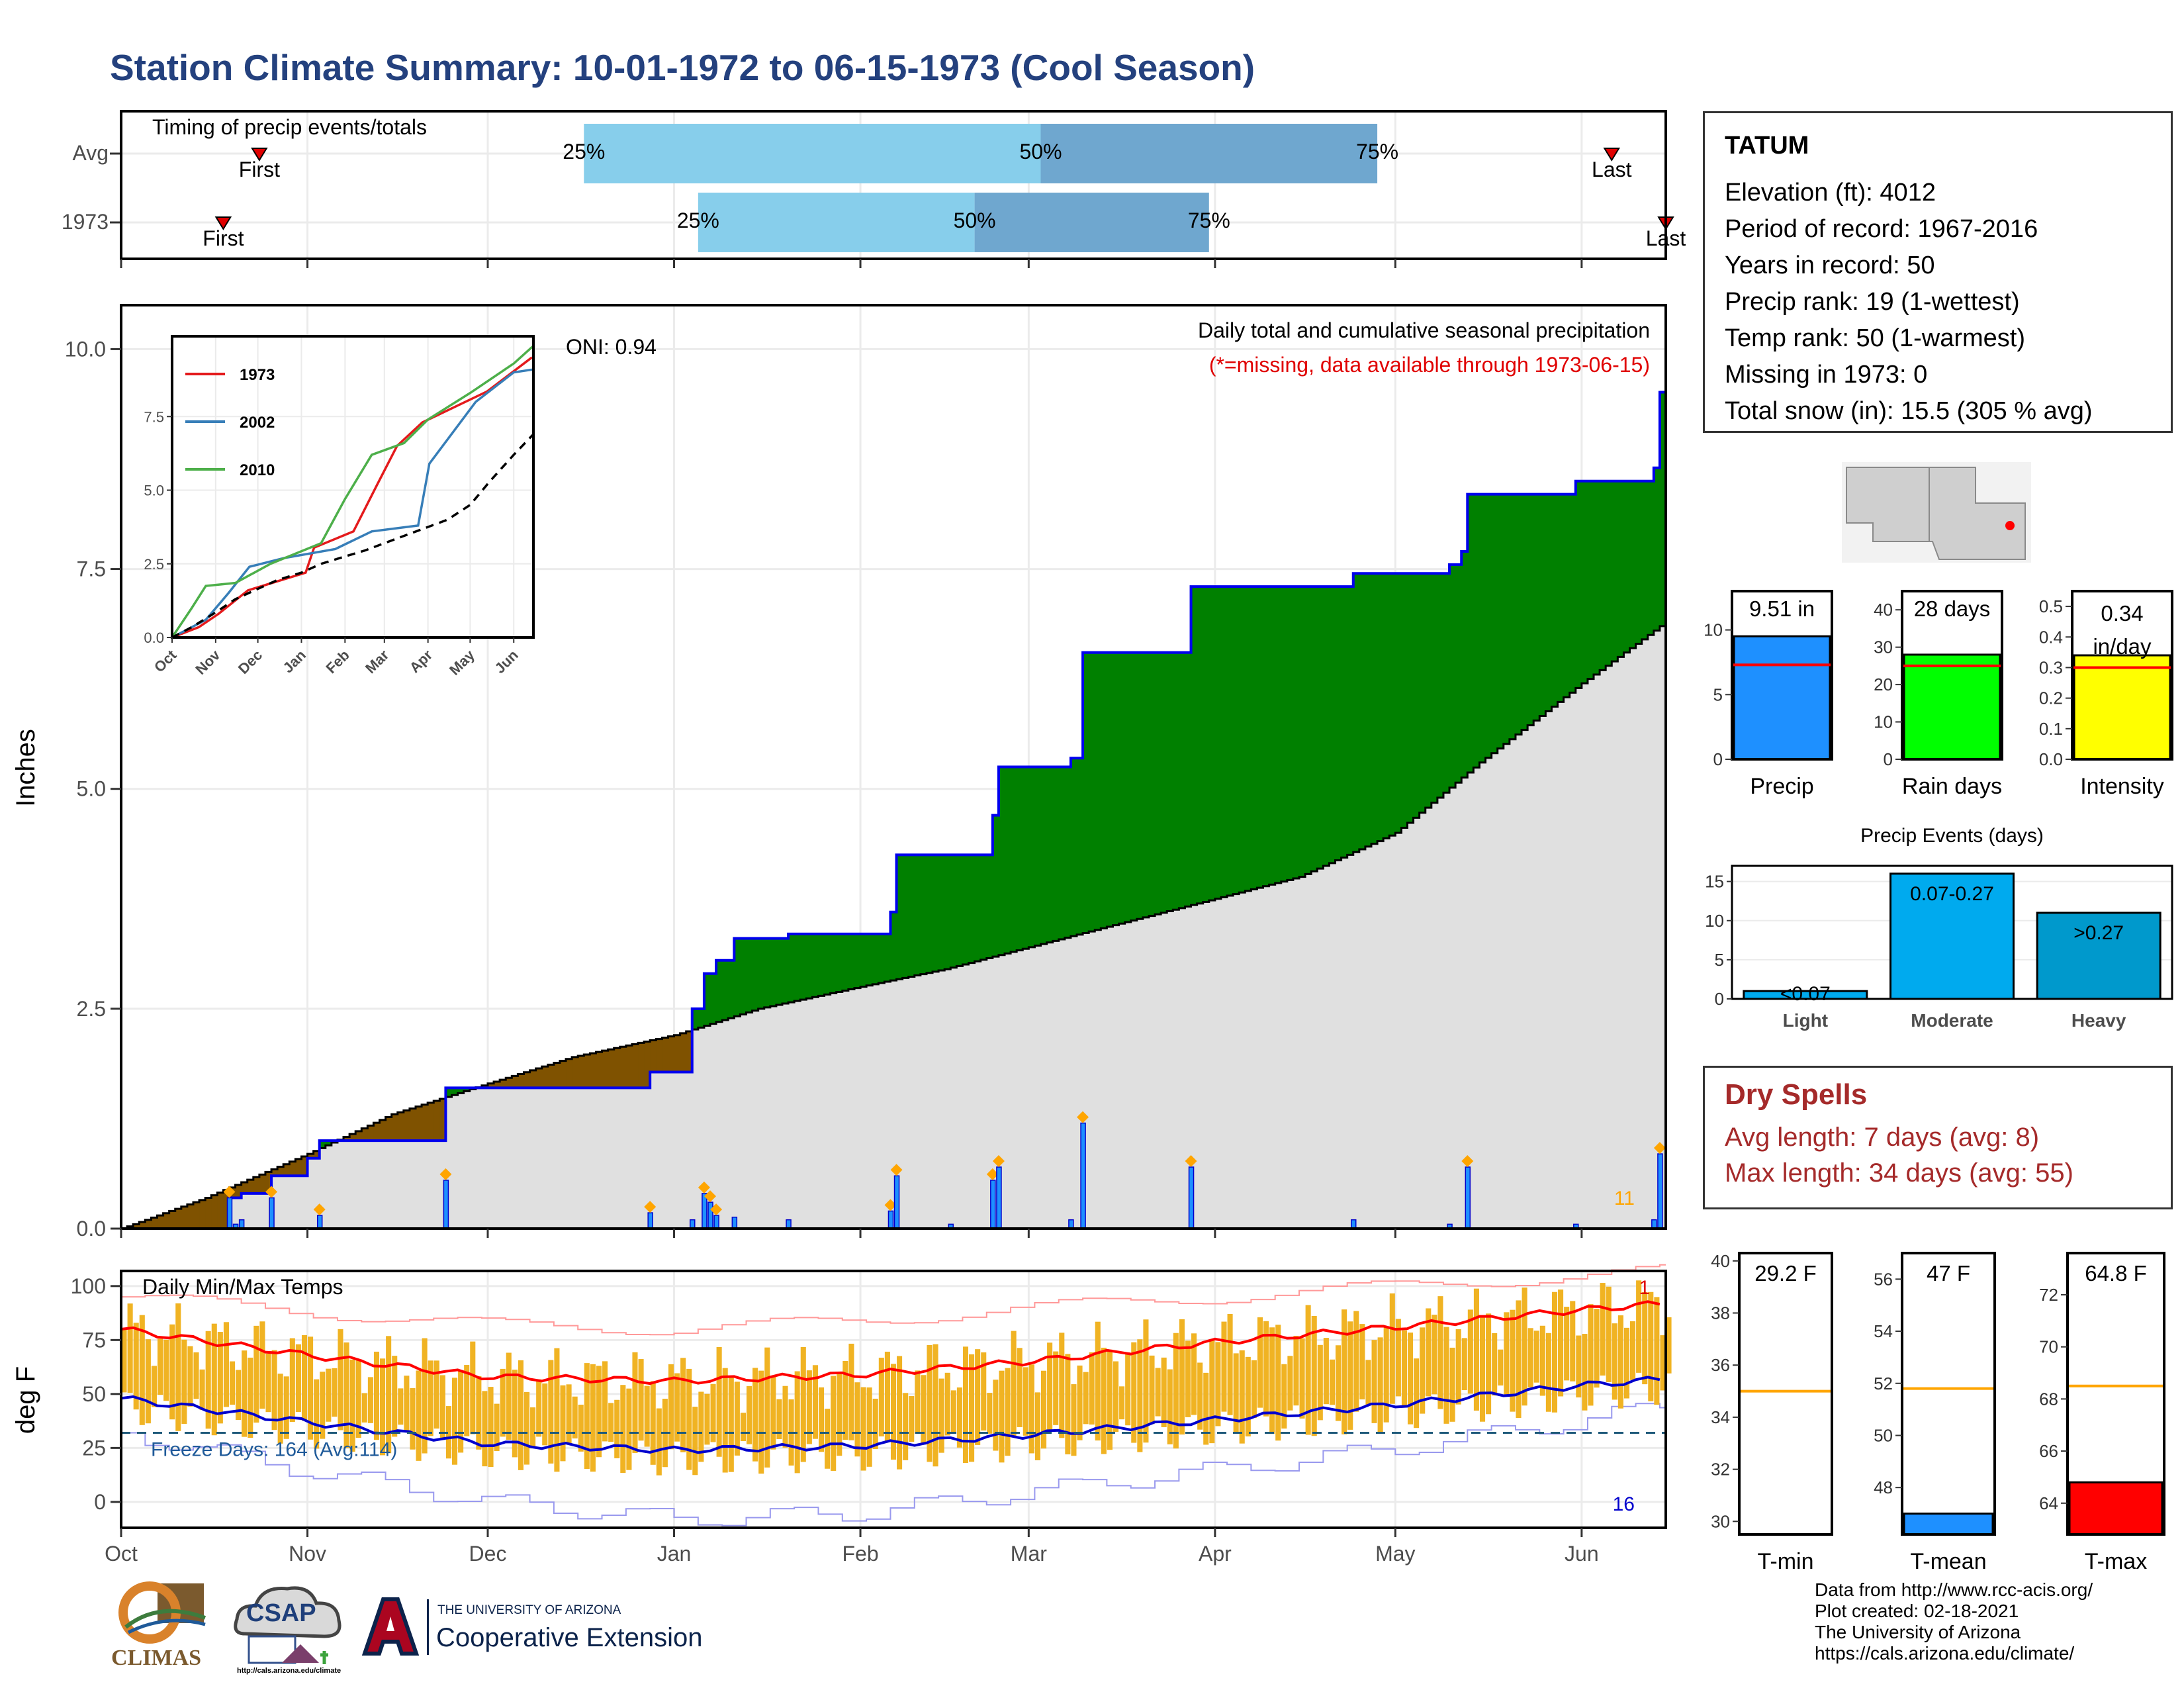  I want to click on tmin-bg, so click(1786, 1393).